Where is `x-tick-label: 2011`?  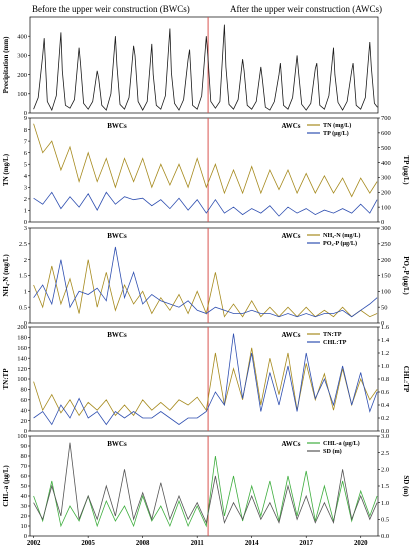
x-tick-label: 2011 is located at coordinates (198, 543).